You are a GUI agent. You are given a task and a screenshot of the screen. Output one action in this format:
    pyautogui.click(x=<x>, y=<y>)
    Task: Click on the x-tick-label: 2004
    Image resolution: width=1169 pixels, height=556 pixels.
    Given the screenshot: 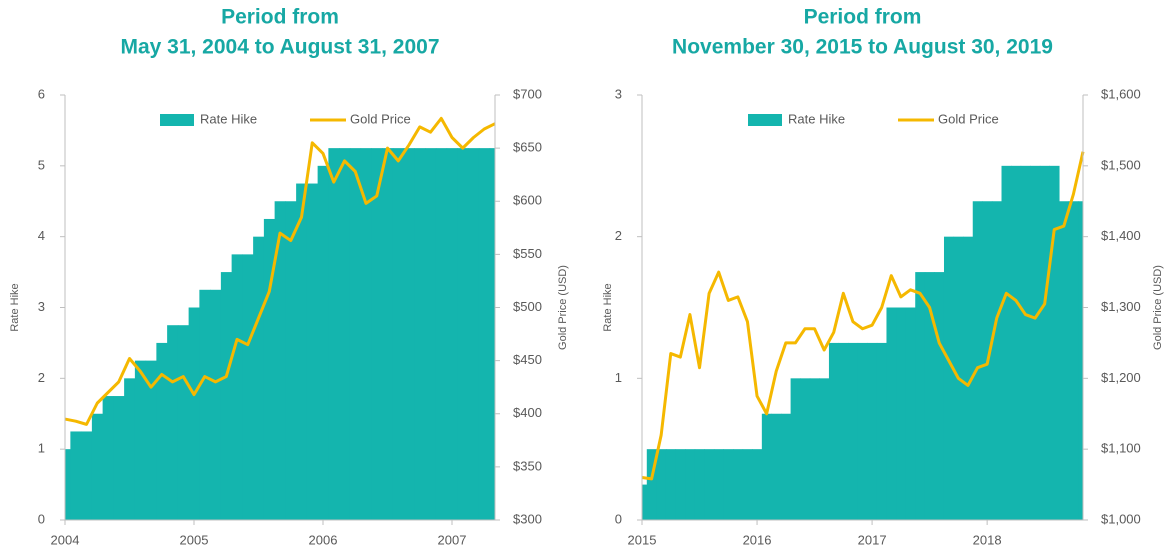 What is the action you would take?
    pyautogui.click(x=65, y=539)
    